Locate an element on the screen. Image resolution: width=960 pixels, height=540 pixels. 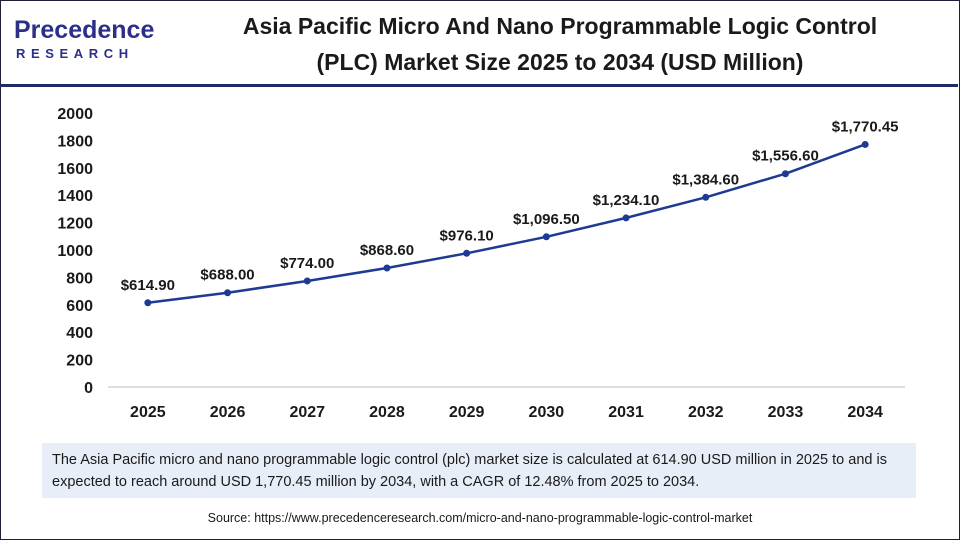
y-tick-label: 1600 is located at coordinates (75, 169).